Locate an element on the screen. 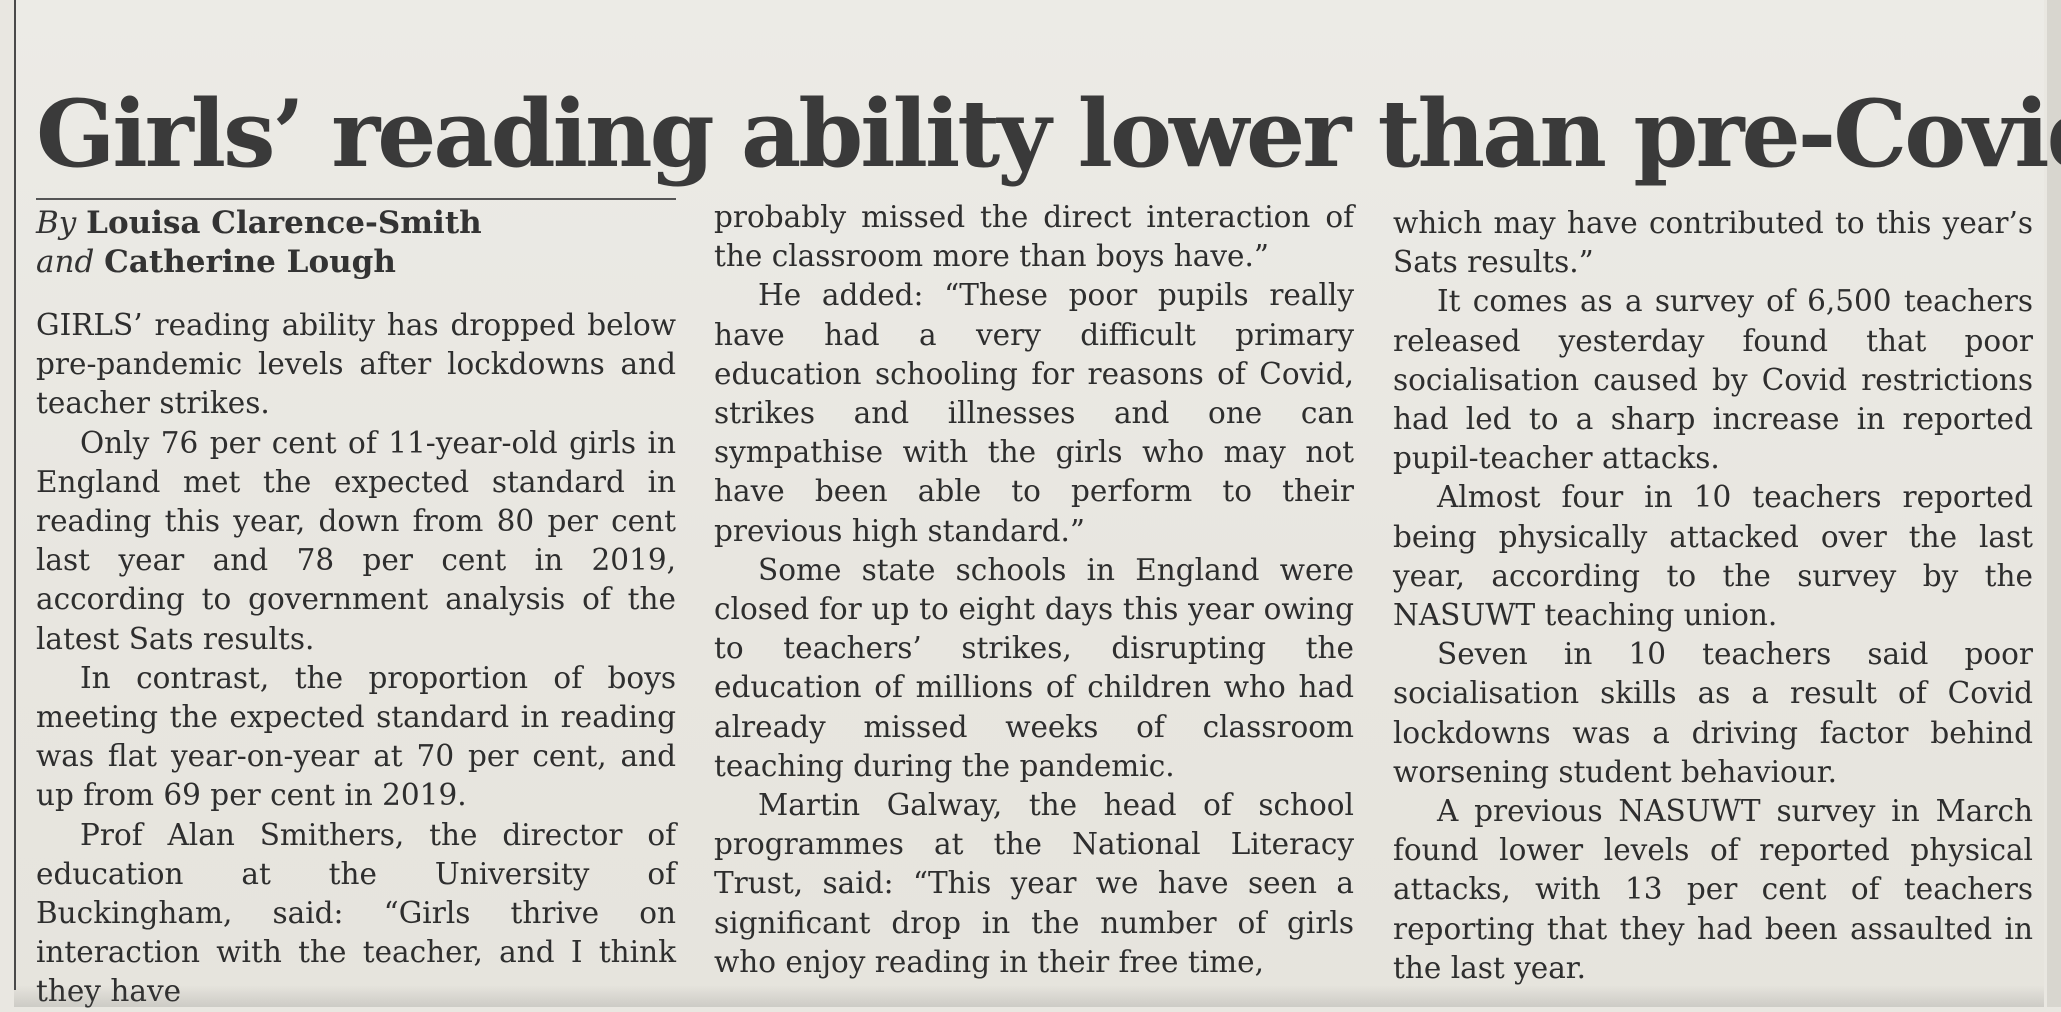 This screenshot has height=1012, width=2061. byline-prefix: By is located at coordinates (56, 223).